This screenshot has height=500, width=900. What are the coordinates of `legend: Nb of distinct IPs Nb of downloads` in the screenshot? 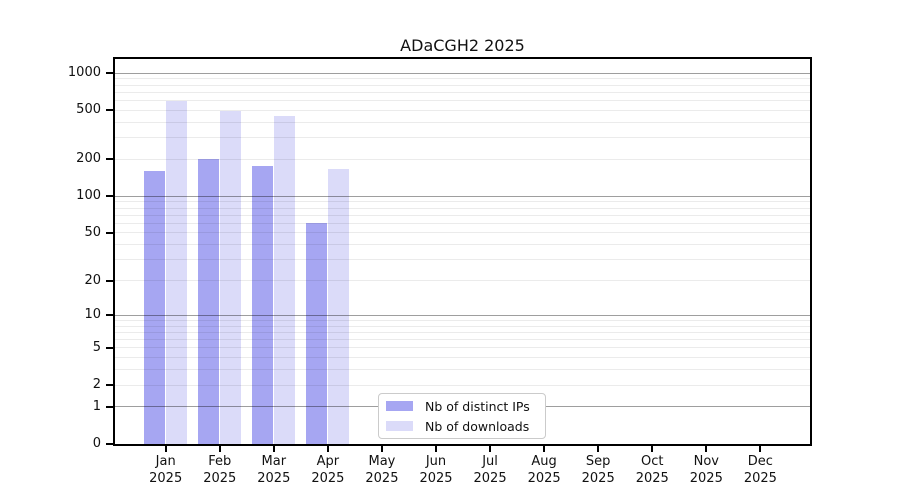 It's located at (462, 416).